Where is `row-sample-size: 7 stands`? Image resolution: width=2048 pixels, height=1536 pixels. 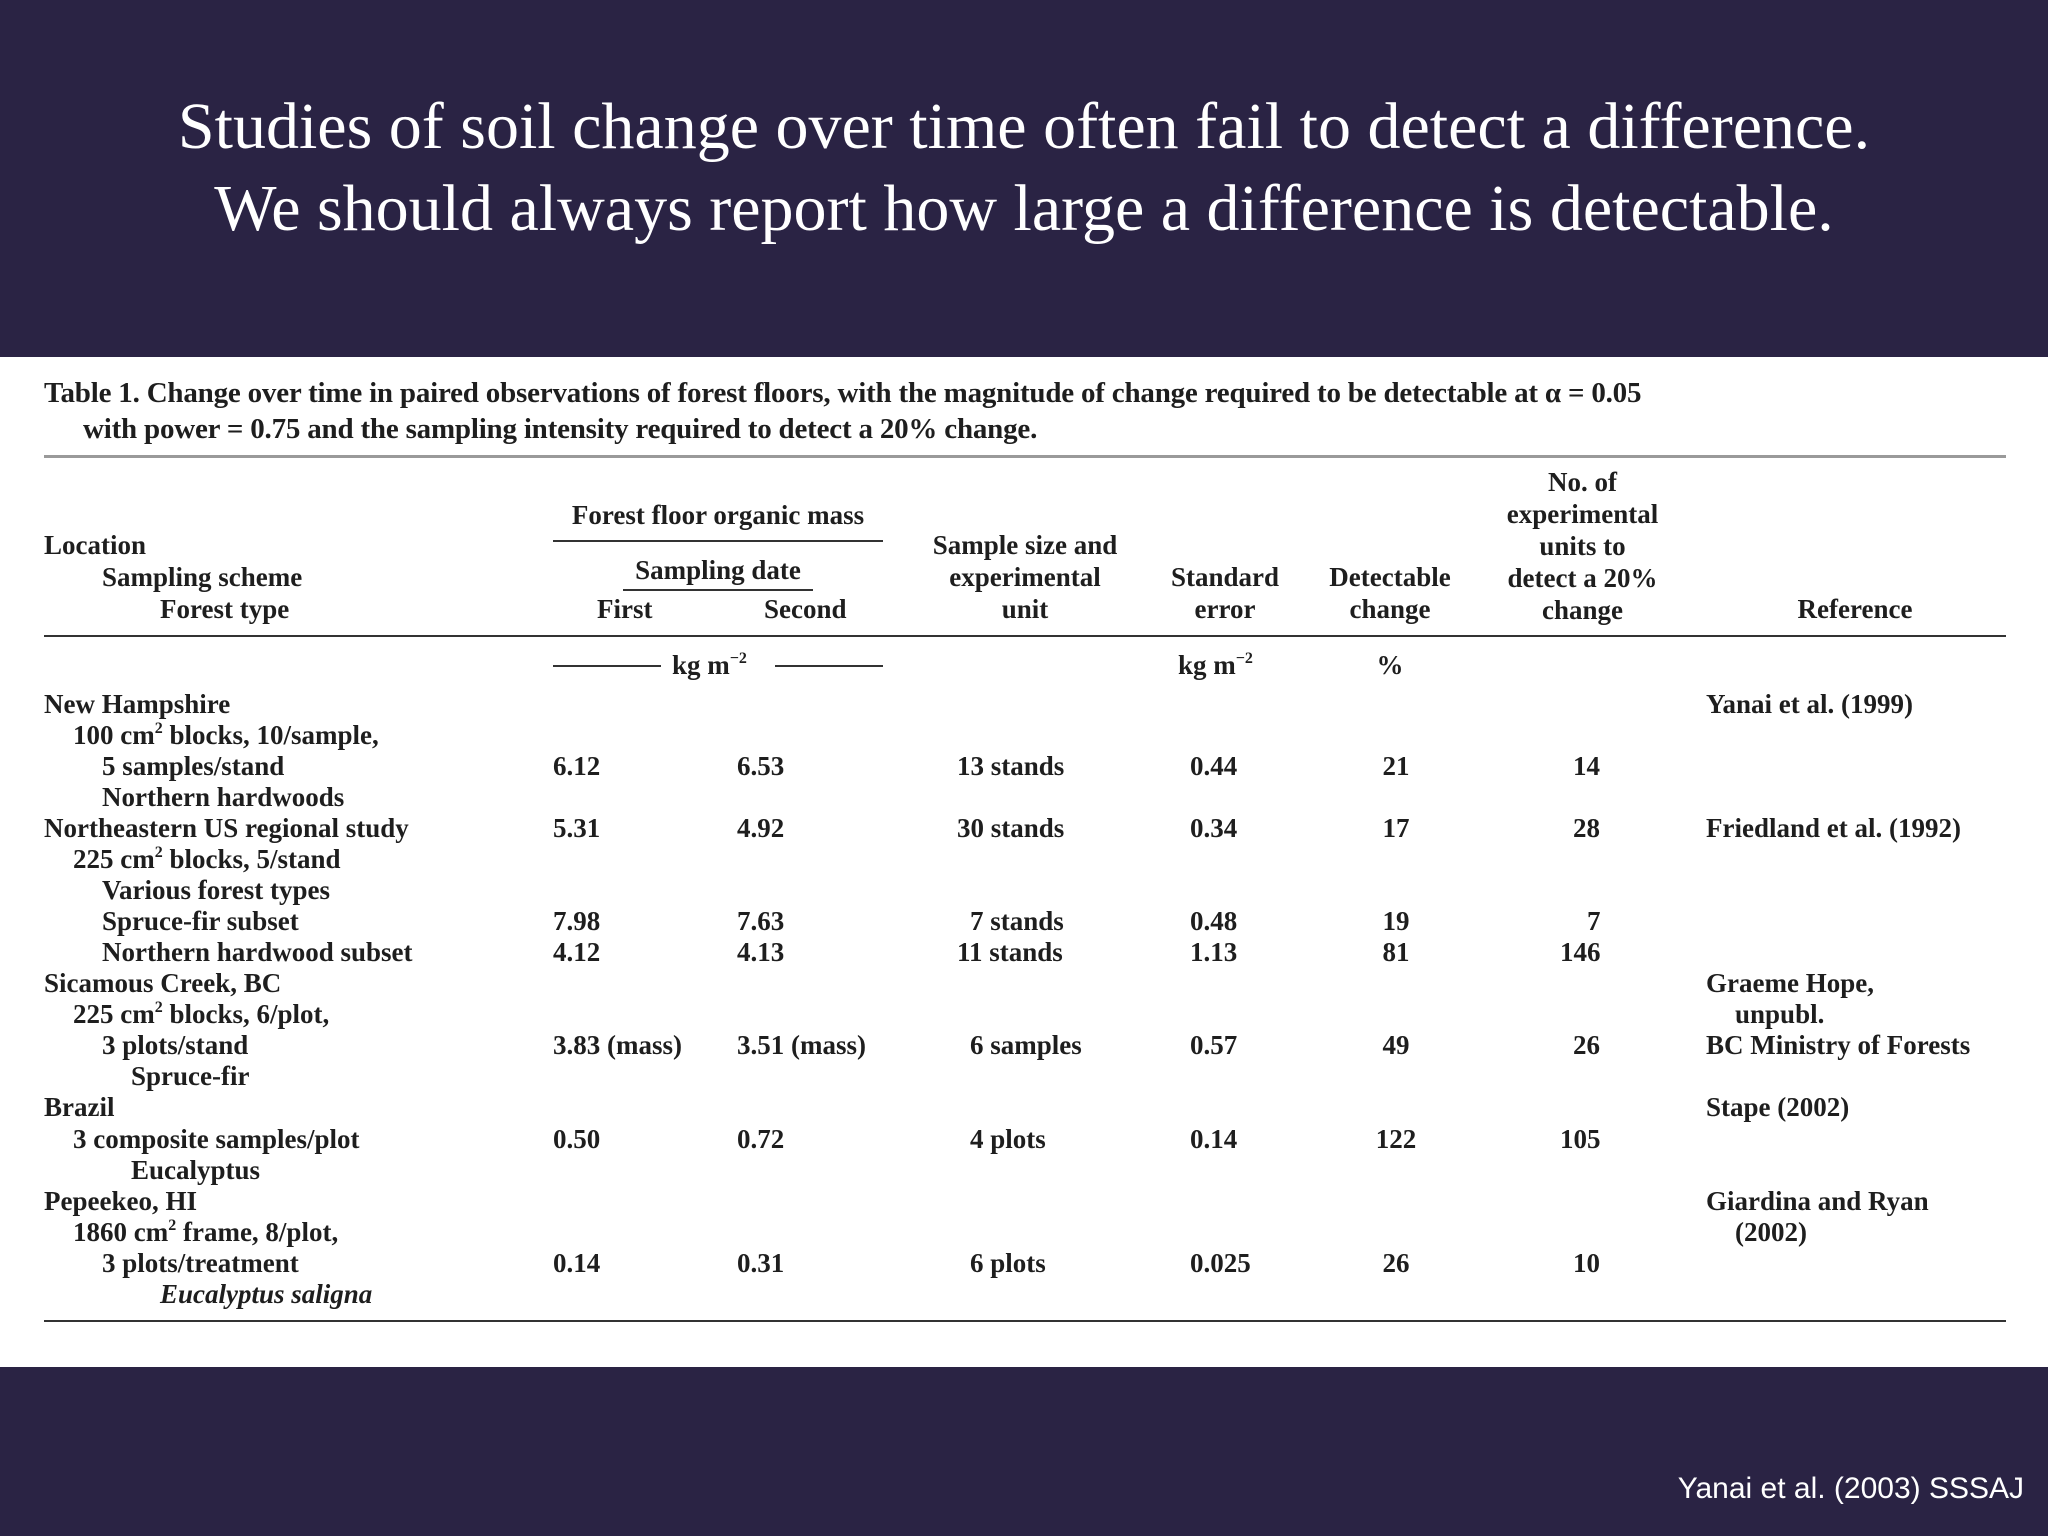
row-sample-size: 7 stands is located at coordinates (1017, 921).